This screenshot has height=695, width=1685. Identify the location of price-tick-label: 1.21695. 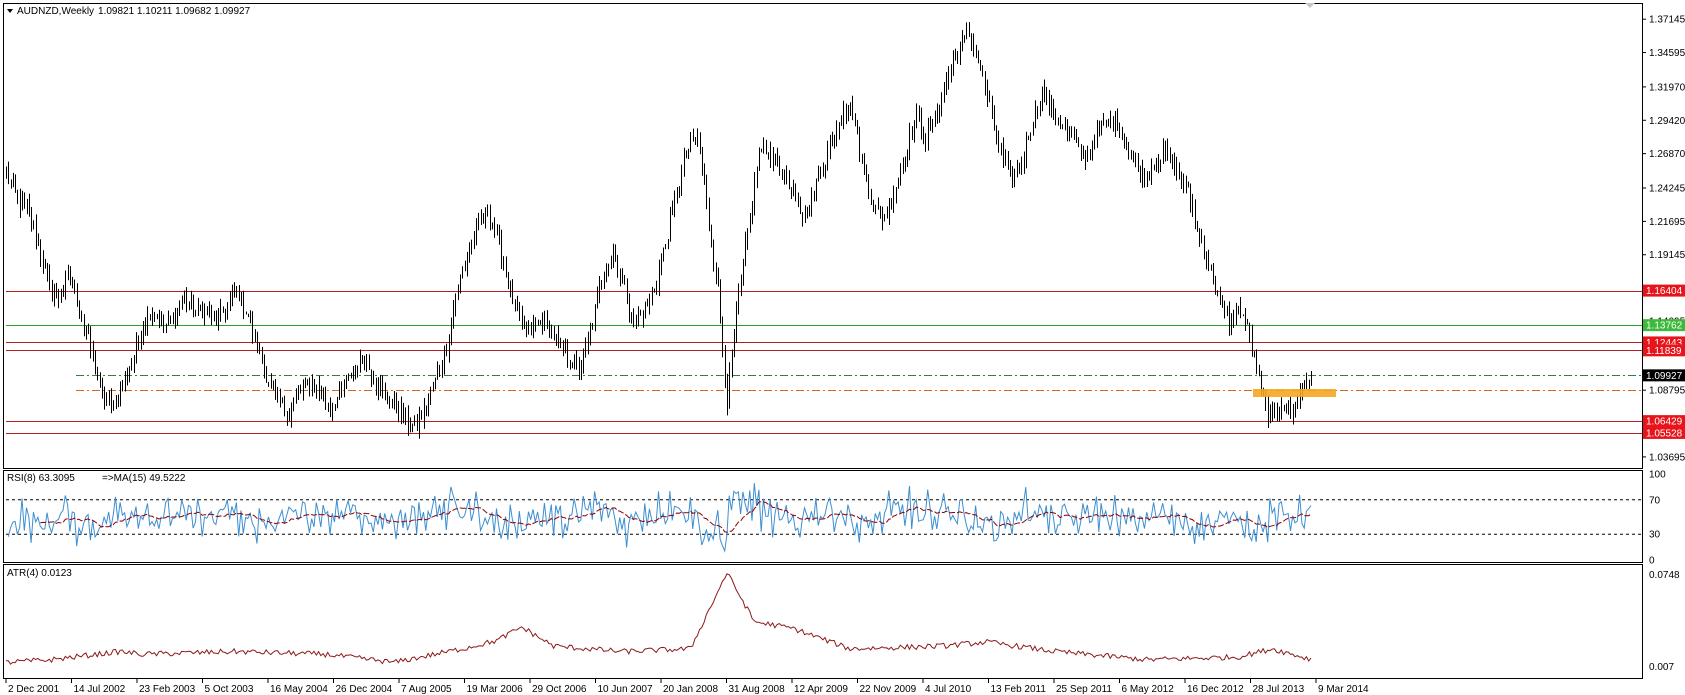
(1667, 222).